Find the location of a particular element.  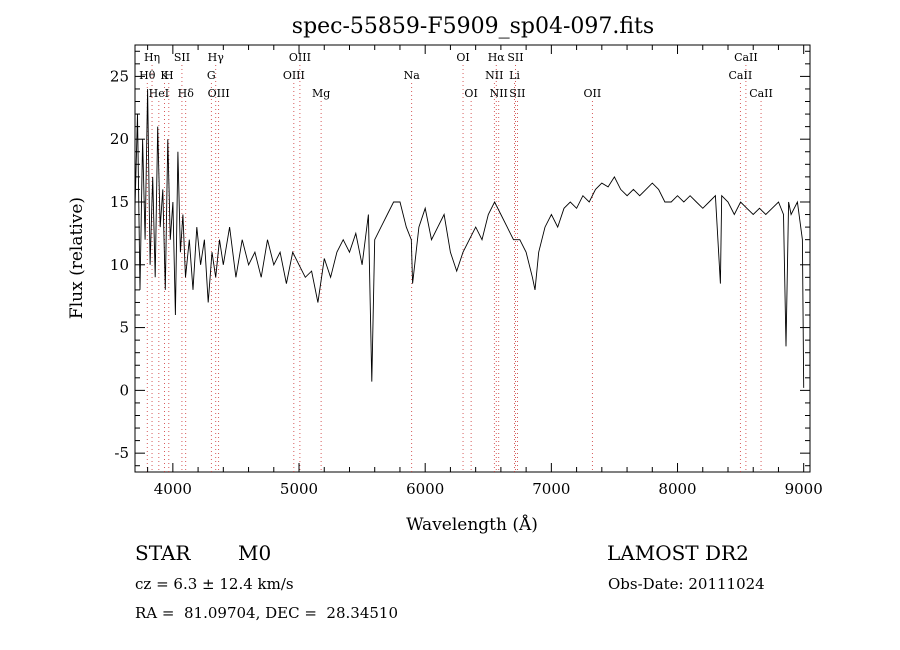

observation-date: Obs-Date: 20111024 is located at coordinates (686, 584).